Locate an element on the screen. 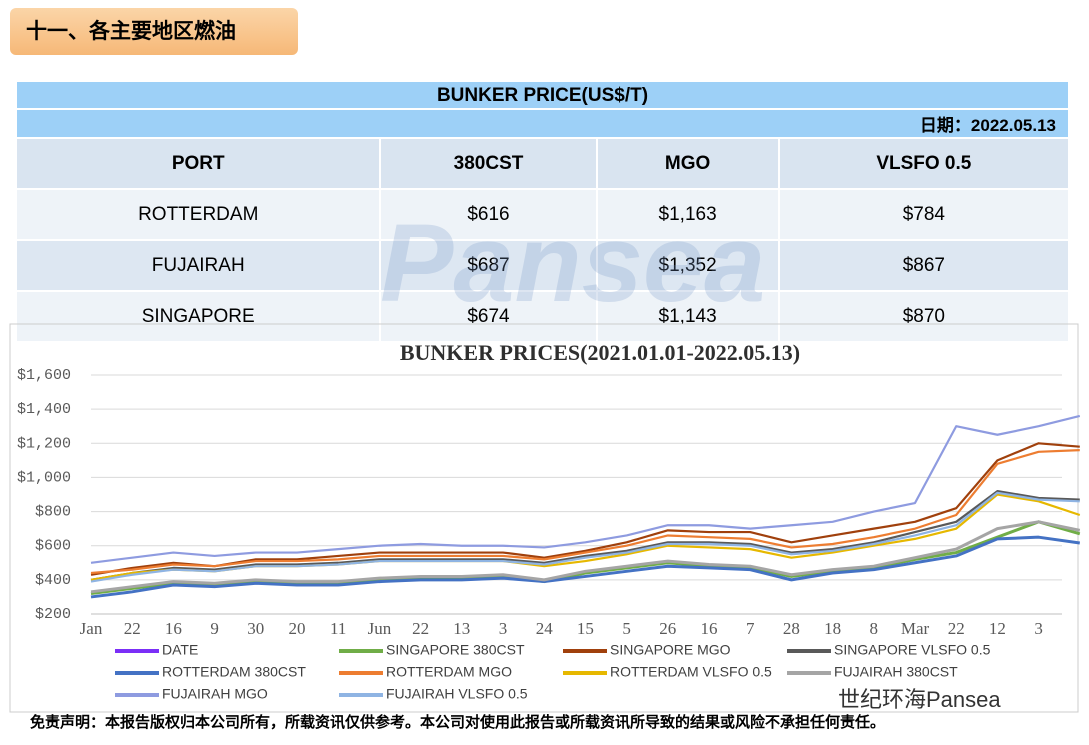  y-tick-label: $1,400 is located at coordinates (44, 409).